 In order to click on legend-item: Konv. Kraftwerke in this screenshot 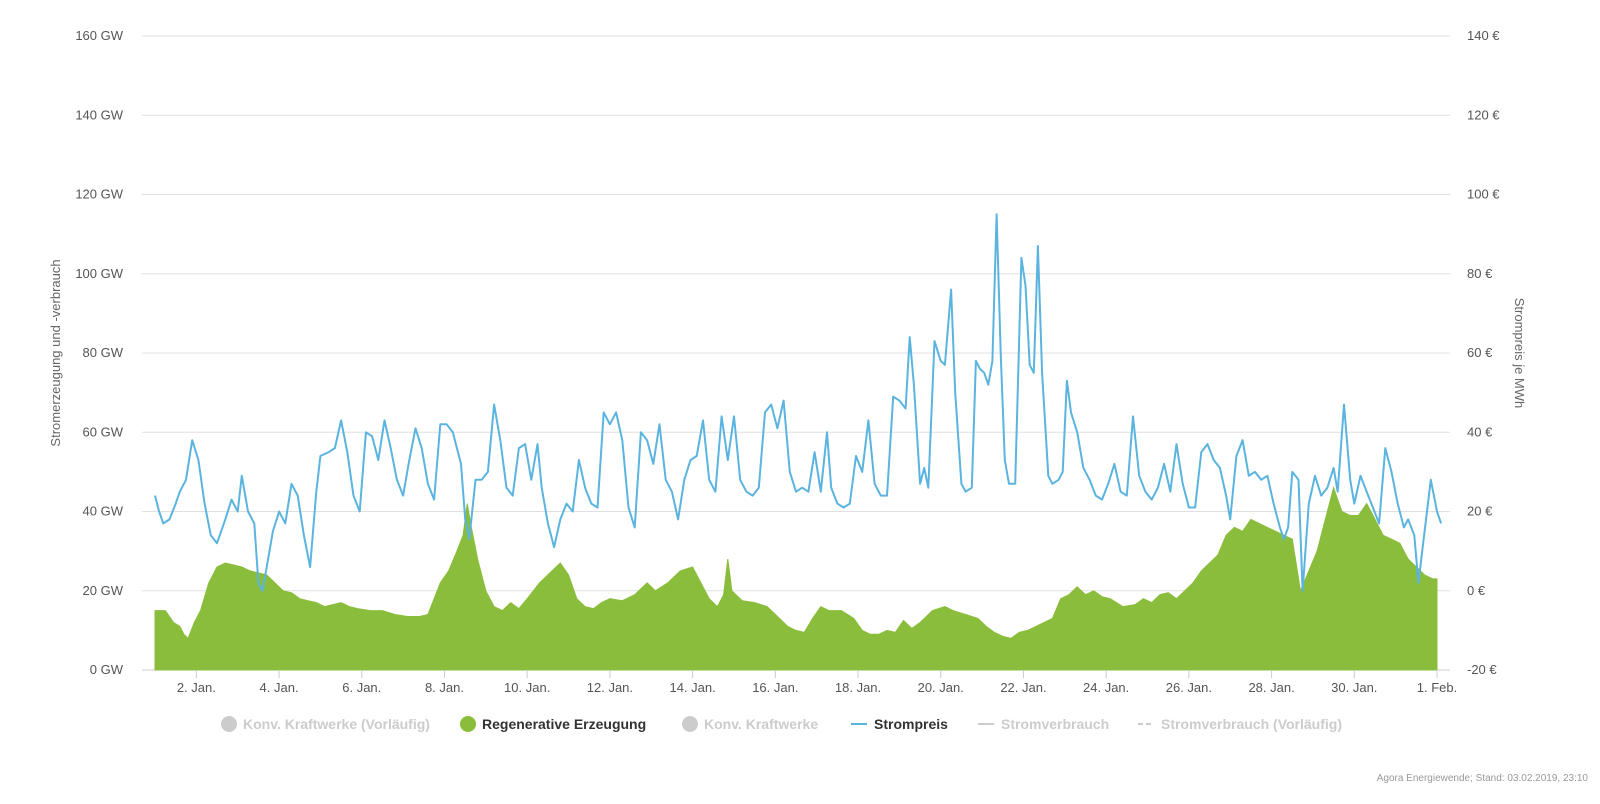, I will do `click(750, 724)`.